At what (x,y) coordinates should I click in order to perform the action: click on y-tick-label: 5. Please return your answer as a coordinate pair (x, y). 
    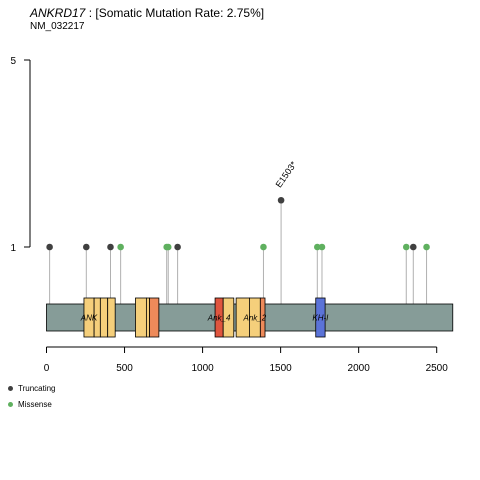
    Looking at the image, I should click on (13, 61).